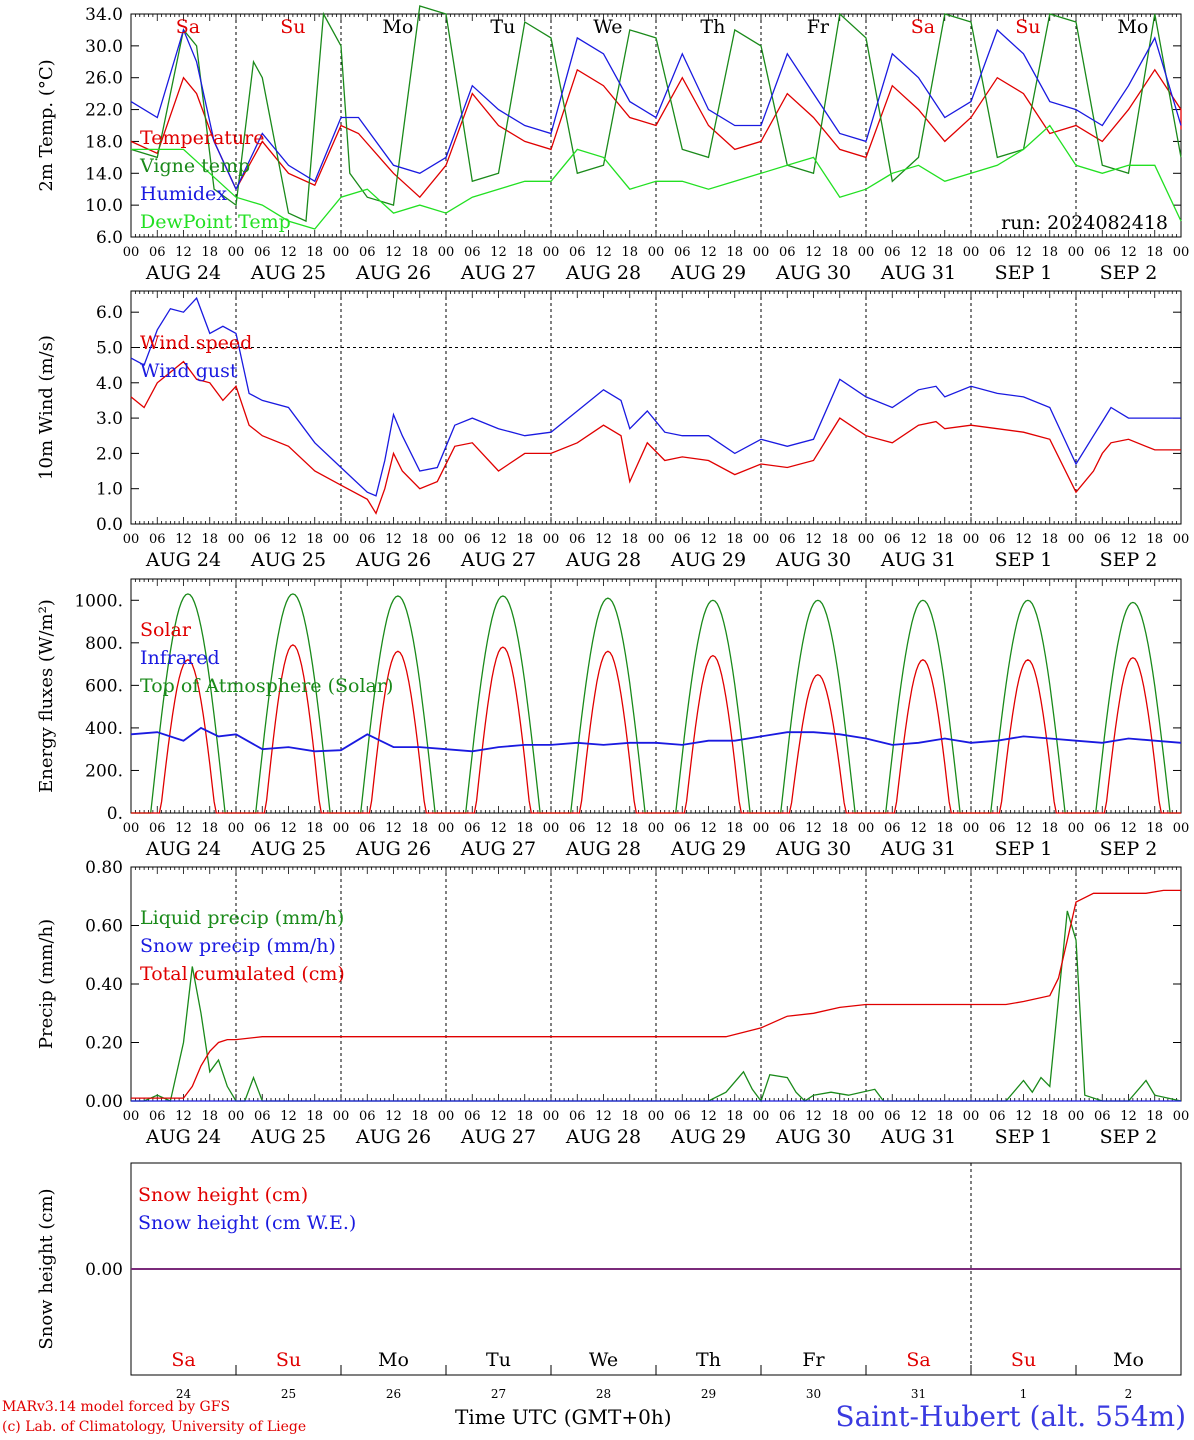 This screenshot has width=1194, height=1440. Describe the element at coordinates (656, 1006) in the screenshot. I see `series-line-liquid-precip-mm-h-` at that location.